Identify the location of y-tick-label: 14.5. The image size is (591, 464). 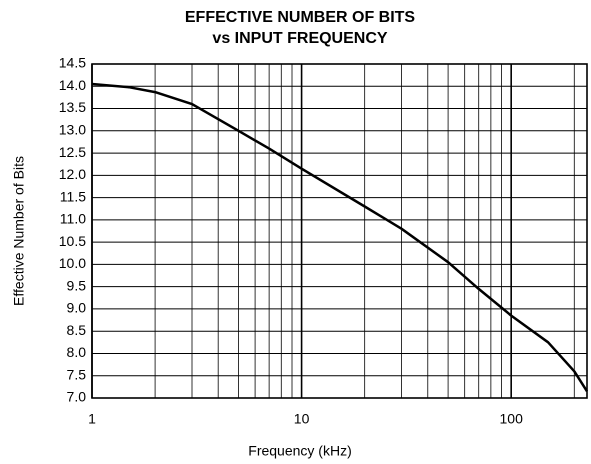
(72, 63).